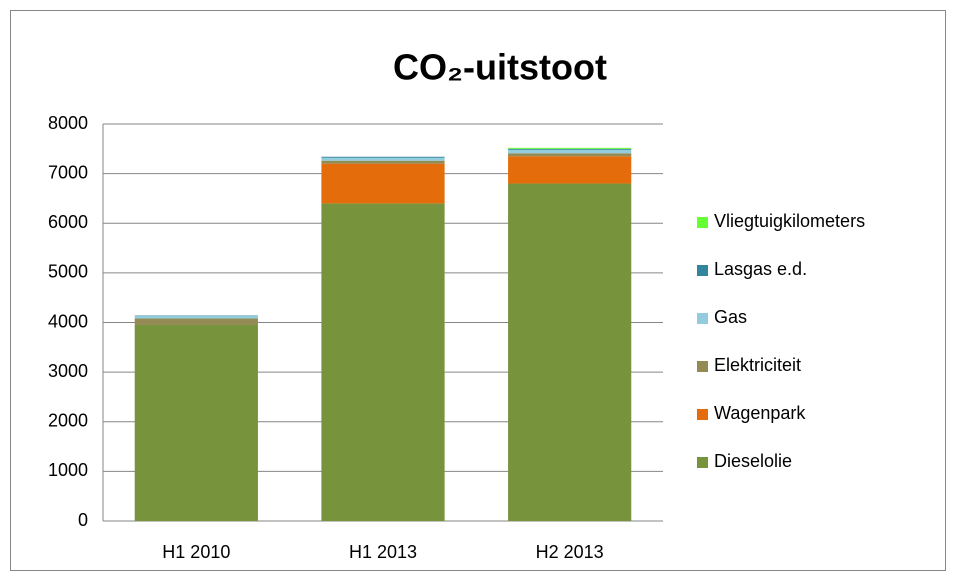 This screenshot has width=956, height=586. What do you see at coordinates (760, 269) in the screenshot?
I see `legend-label: Lasgas e.d.` at bounding box center [760, 269].